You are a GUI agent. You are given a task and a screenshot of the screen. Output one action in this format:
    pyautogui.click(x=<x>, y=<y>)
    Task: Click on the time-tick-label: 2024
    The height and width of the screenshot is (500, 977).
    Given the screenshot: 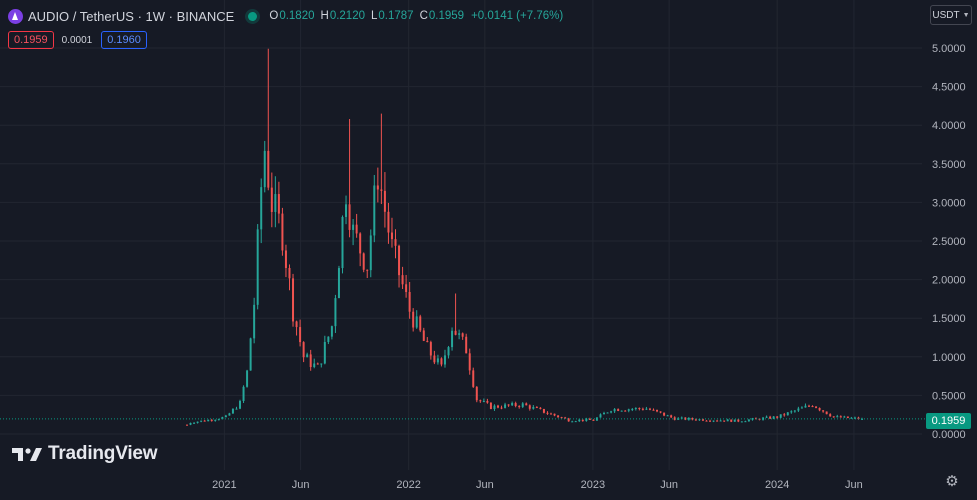 What is the action you would take?
    pyautogui.click(x=777, y=485)
    